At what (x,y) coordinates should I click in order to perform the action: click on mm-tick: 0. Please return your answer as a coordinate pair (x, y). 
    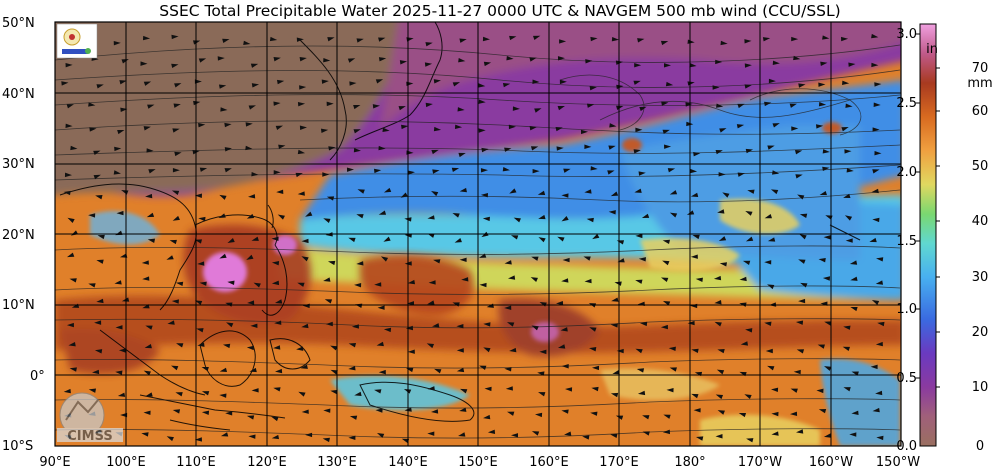
    Looking at the image, I should click on (980, 446).